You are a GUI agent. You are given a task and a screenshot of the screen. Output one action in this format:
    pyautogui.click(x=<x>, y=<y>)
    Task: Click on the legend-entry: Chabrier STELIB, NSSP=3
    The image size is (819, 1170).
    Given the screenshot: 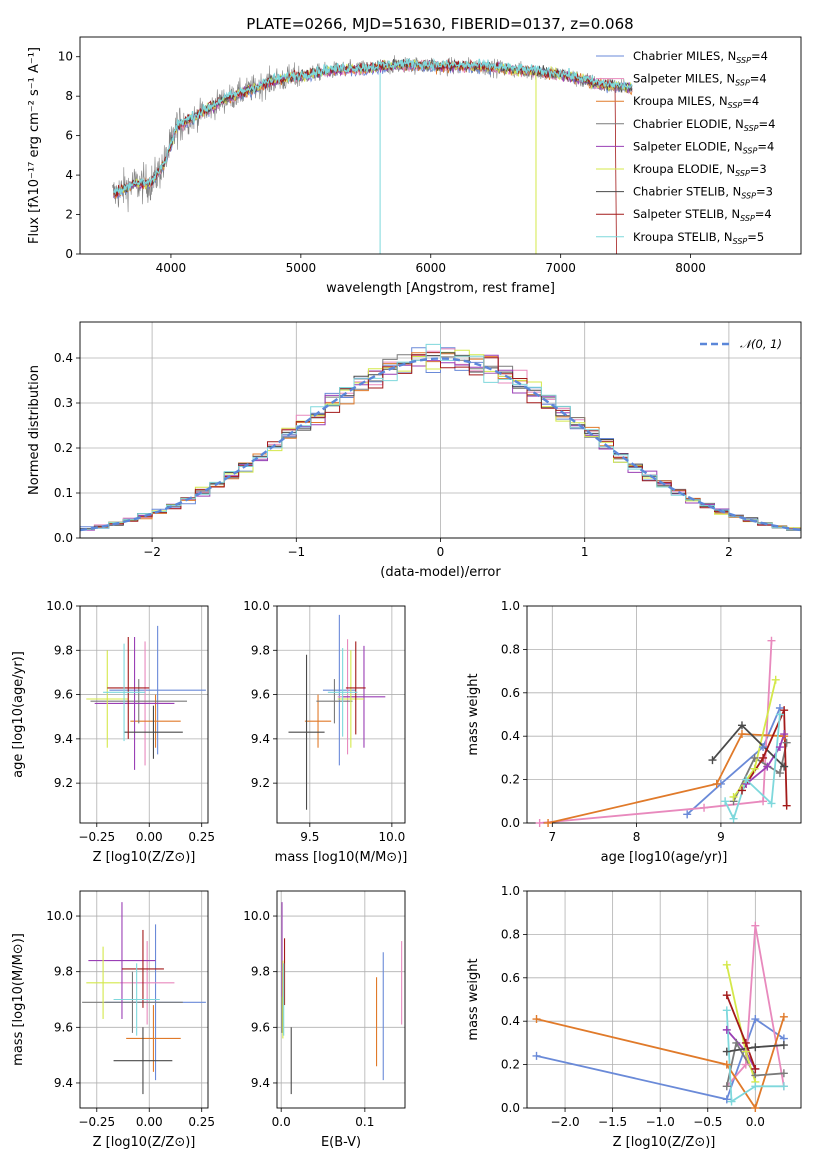 What is the action you would take?
    pyautogui.click(x=703, y=193)
    